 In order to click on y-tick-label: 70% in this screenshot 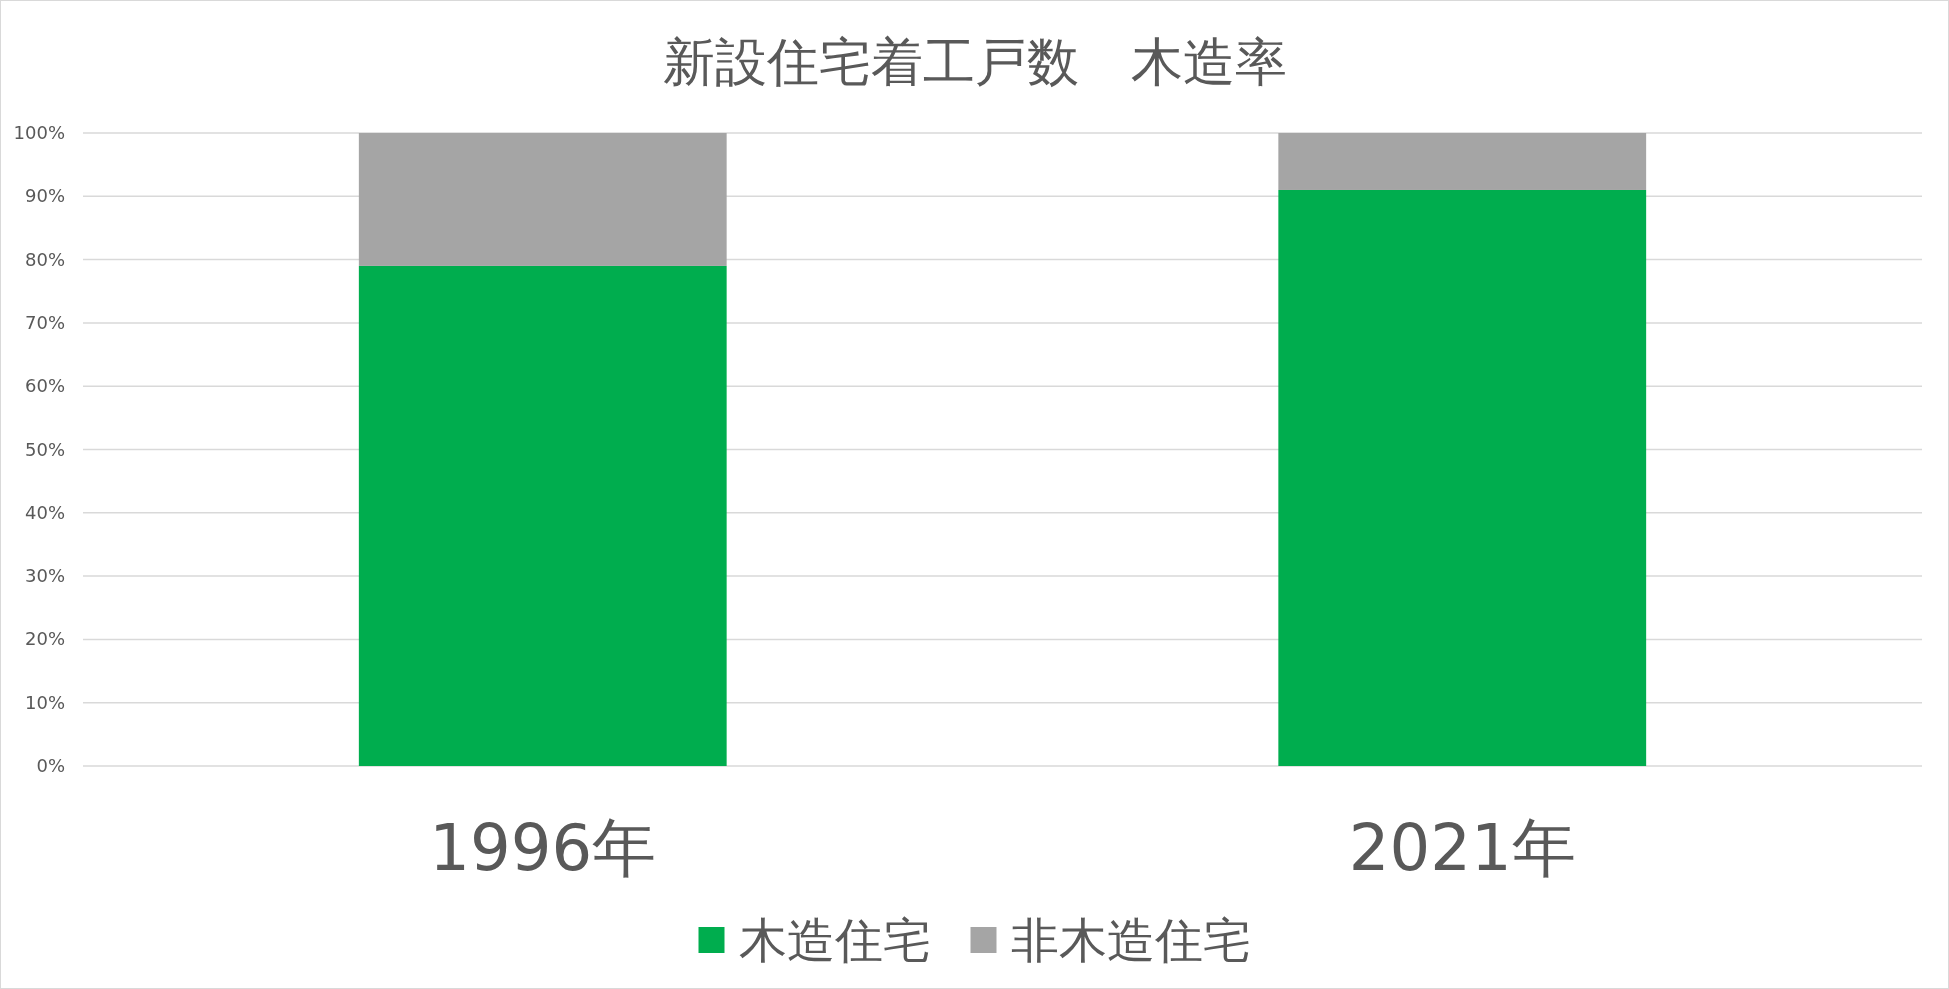, I will do `click(44, 322)`.